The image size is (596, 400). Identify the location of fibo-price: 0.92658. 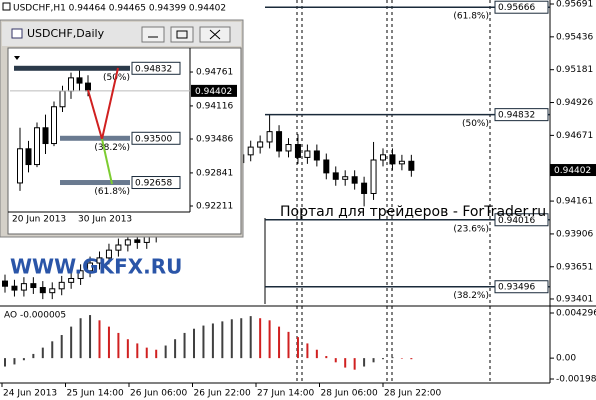
(153, 184).